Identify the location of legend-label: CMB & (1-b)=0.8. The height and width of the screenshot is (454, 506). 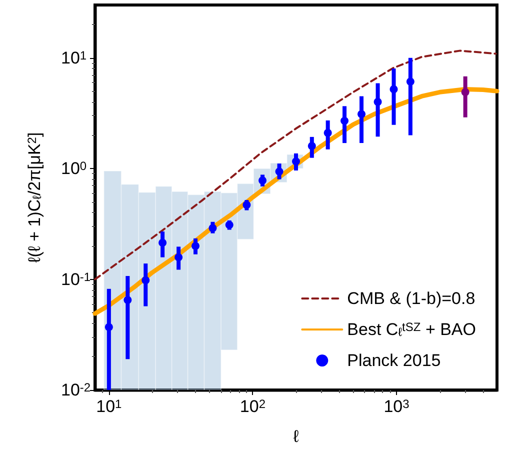
(411, 298).